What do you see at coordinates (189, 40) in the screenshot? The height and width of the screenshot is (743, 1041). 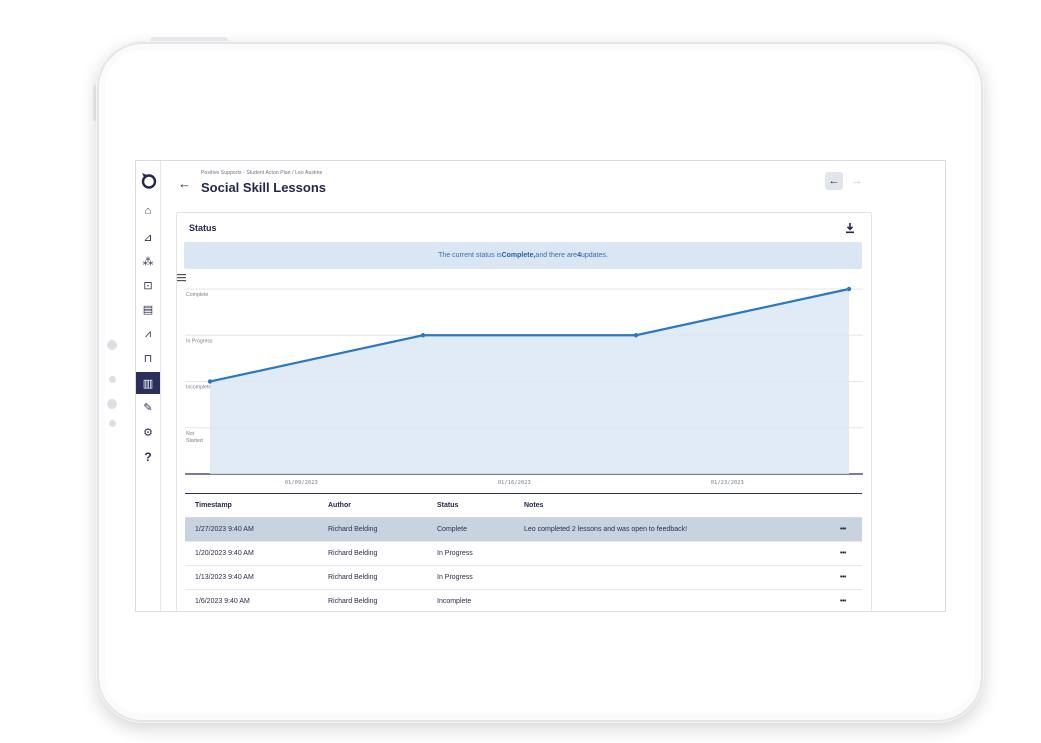 I see `tablet-top-button` at bounding box center [189, 40].